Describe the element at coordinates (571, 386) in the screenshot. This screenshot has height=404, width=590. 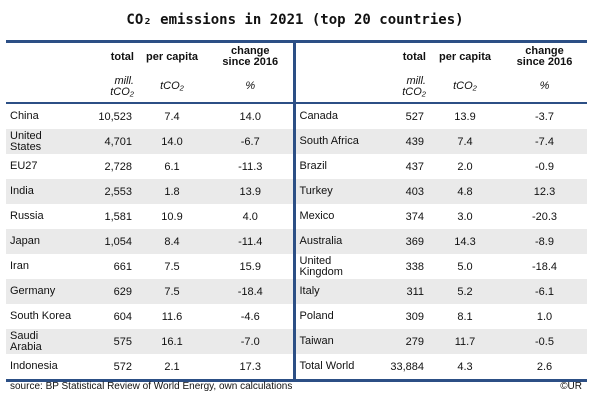
I see `copyright-note: ©UR` at that location.